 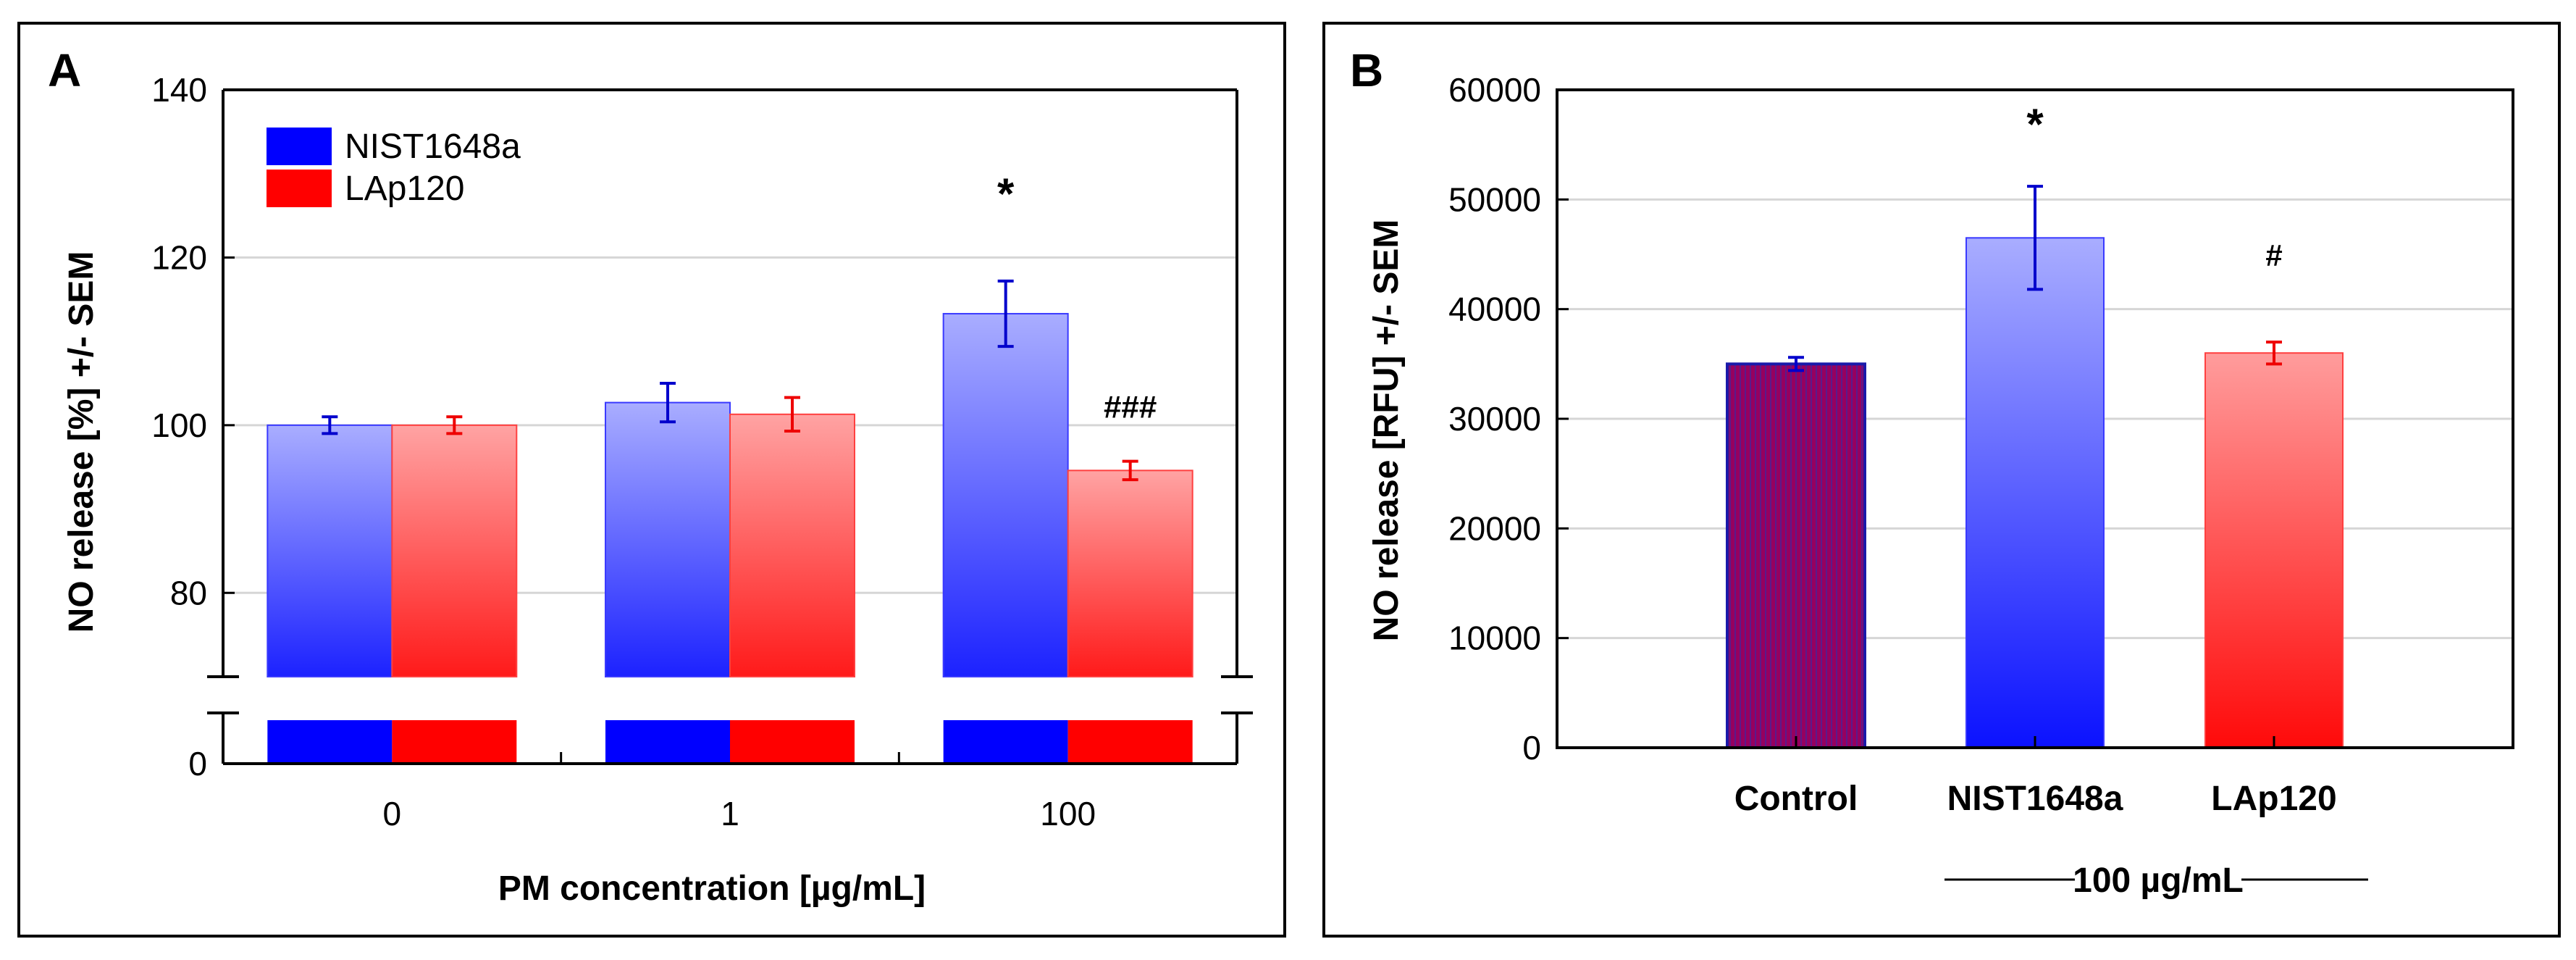 I want to click on y-tick-label: 120, so click(x=179, y=257).